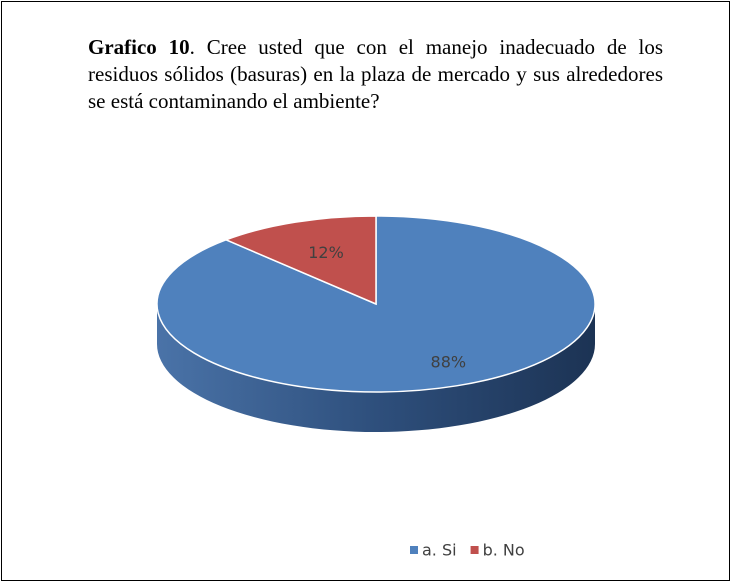 This screenshot has width=733, height=584. What do you see at coordinates (439, 550) in the screenshot?
I see `legend-label: a. Si` at bounding box center [439, 550].